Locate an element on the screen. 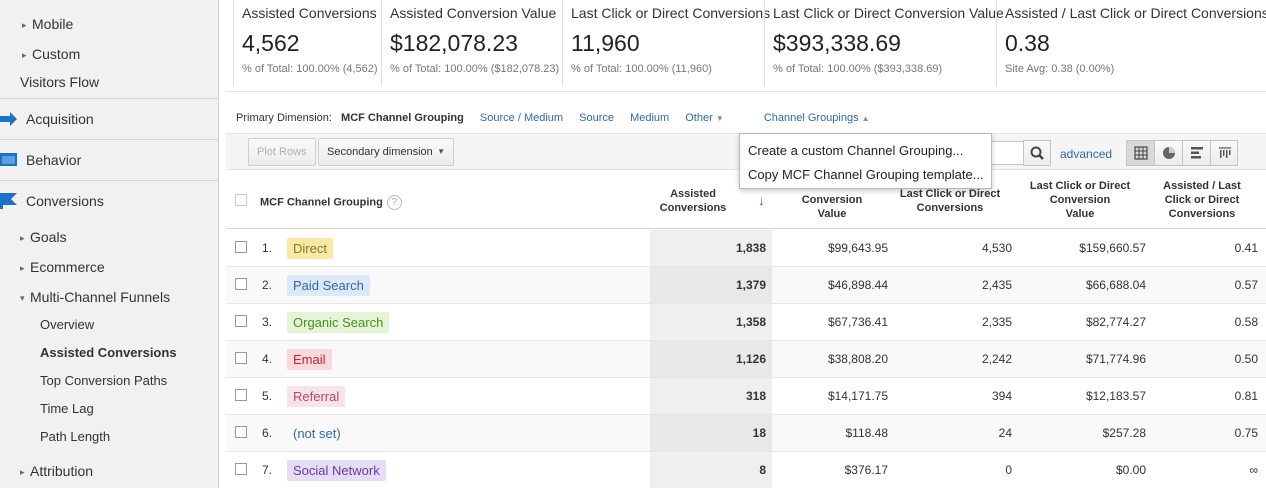 The width and height of the screenshot is (1266, 488). sidebar-divider is located at coordinates (109, 139).